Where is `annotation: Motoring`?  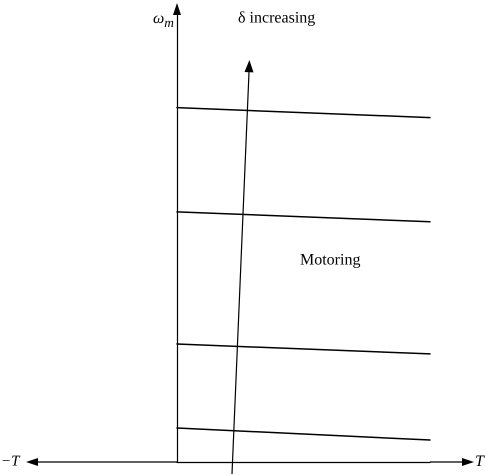
annotation: Motoring is located at coordinates (330, 260).